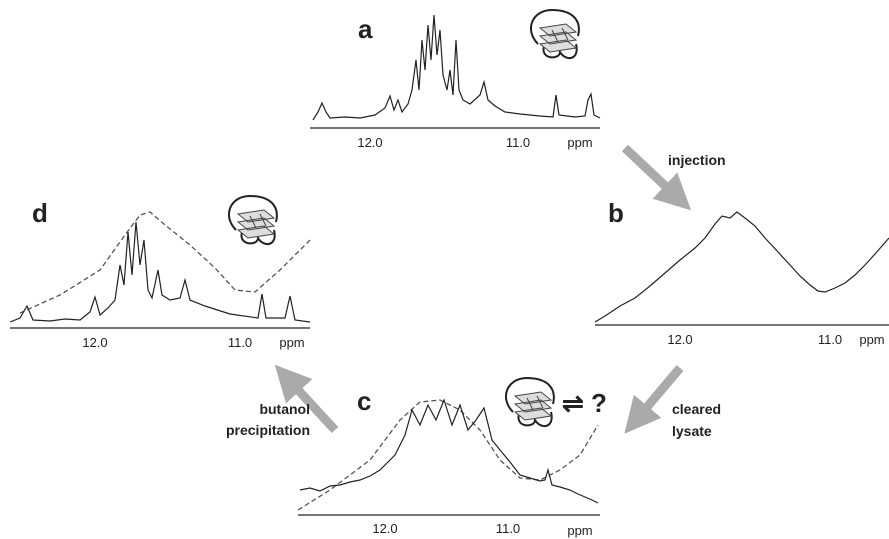  I want to click on panel-c: c ⇌ ? 12.0 11.0 ppm, so click(452, 457).